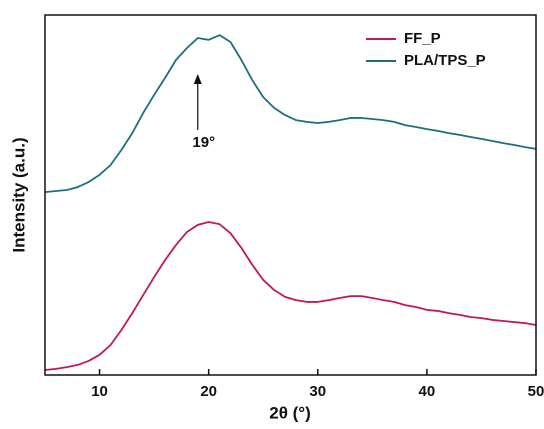  I want to click on x-tick-label: 40, so click(427, 391).